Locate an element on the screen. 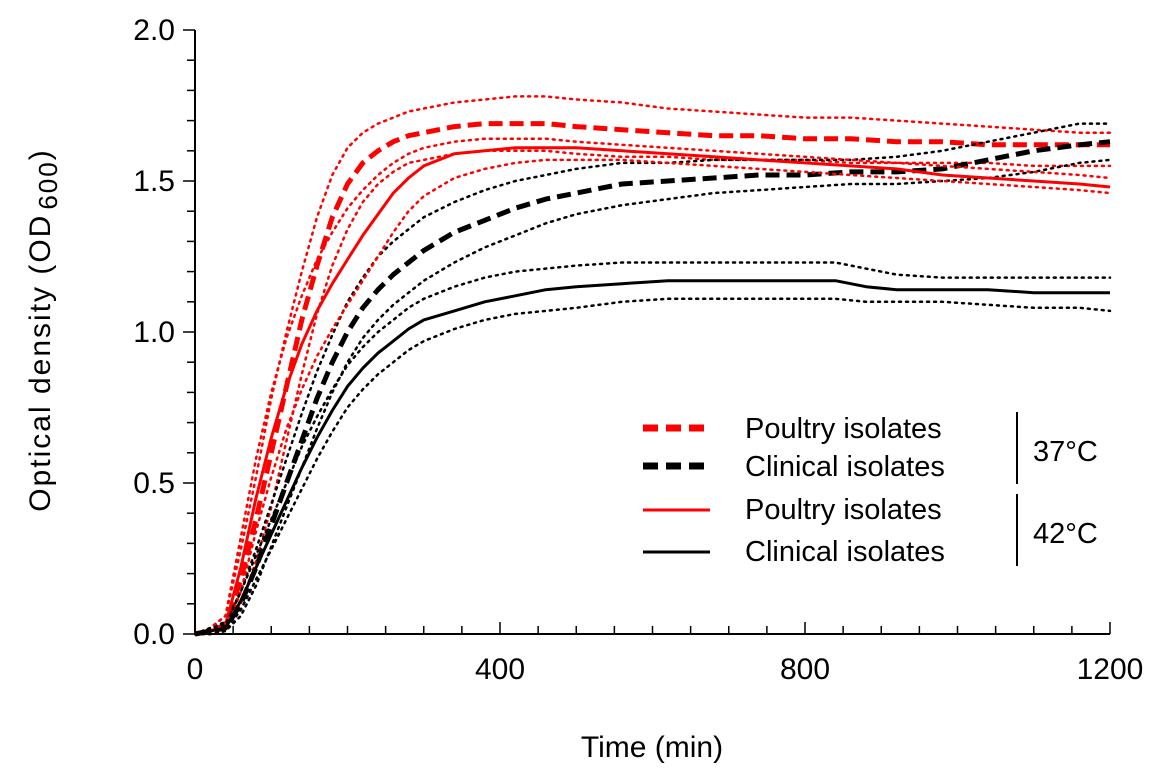  legend-group-label-37: 37°C is located at coordinates (1065, 452).